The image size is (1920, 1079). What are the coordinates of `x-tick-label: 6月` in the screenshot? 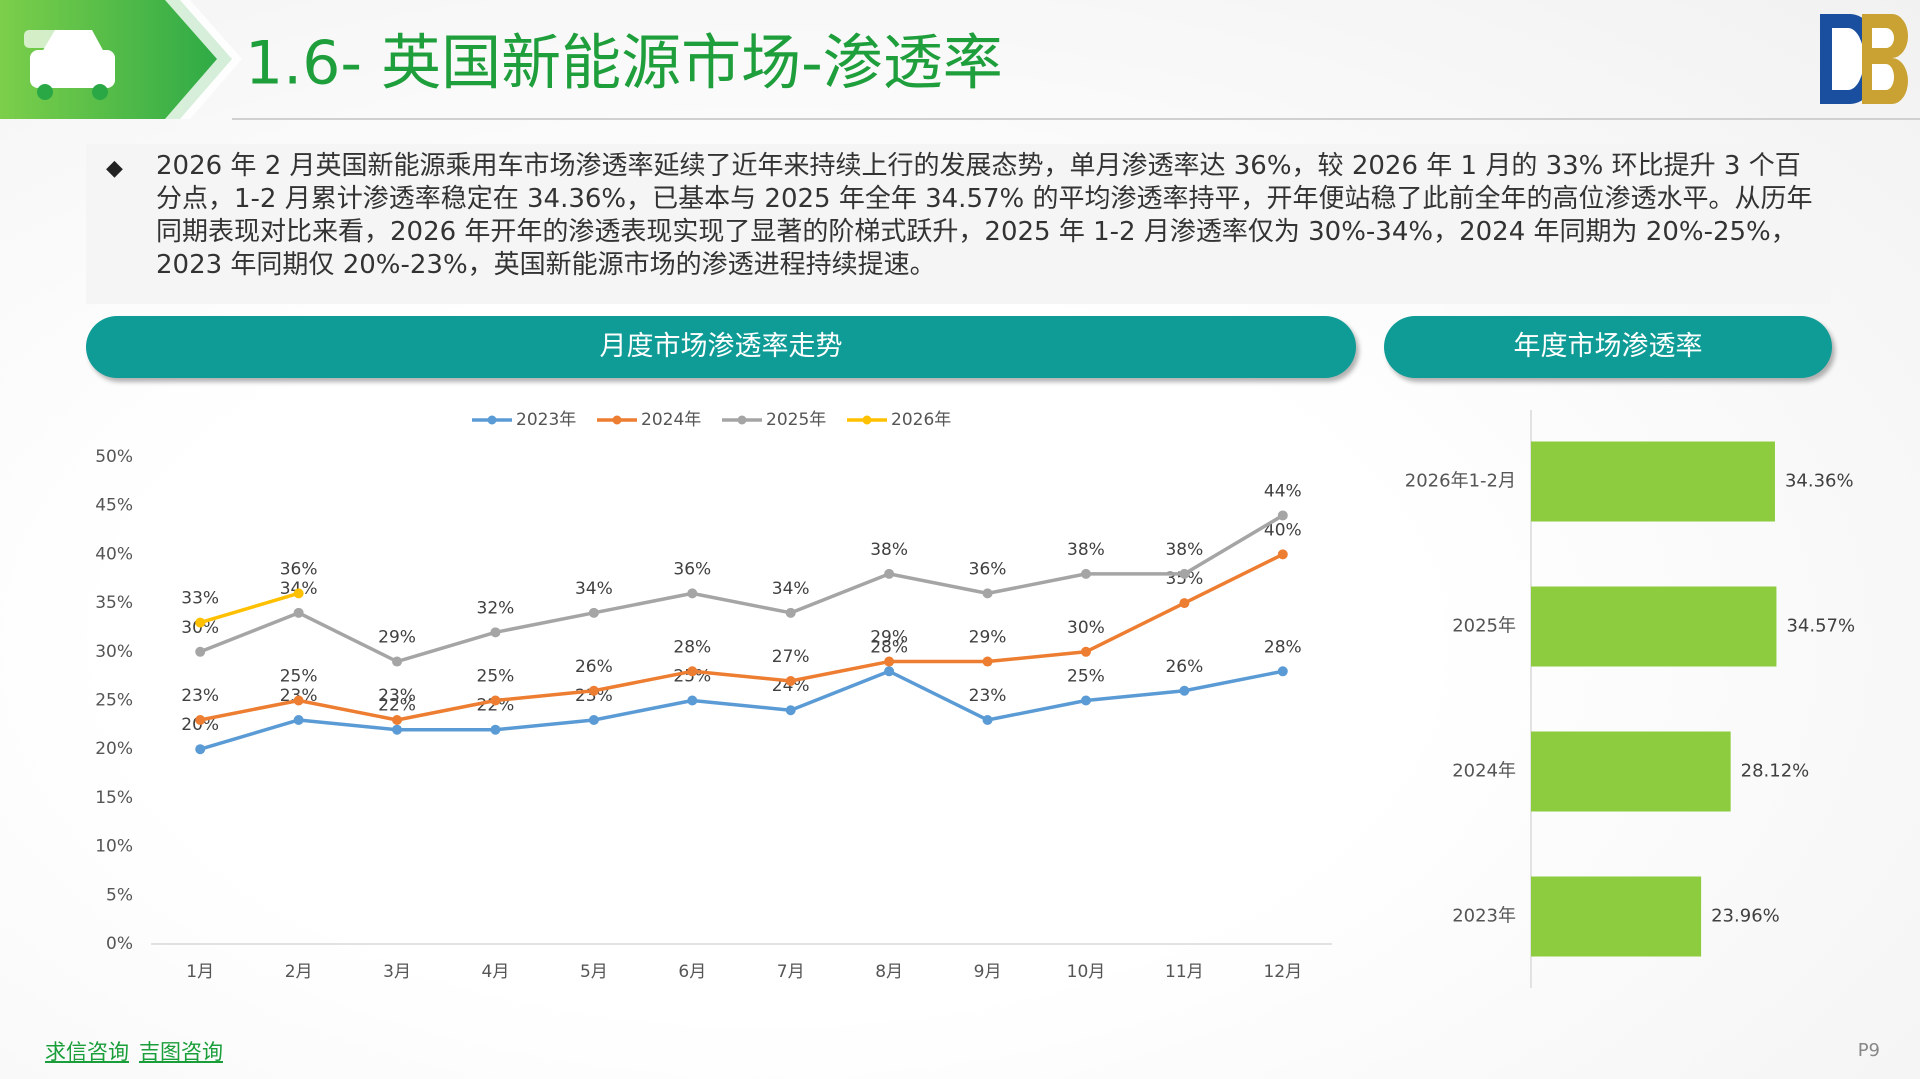 It's located at (692, 972).